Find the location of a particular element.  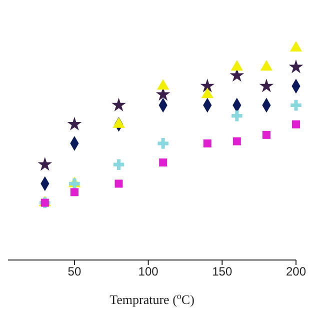

x-tick-label: 100 is located at coordinates (148, 271).